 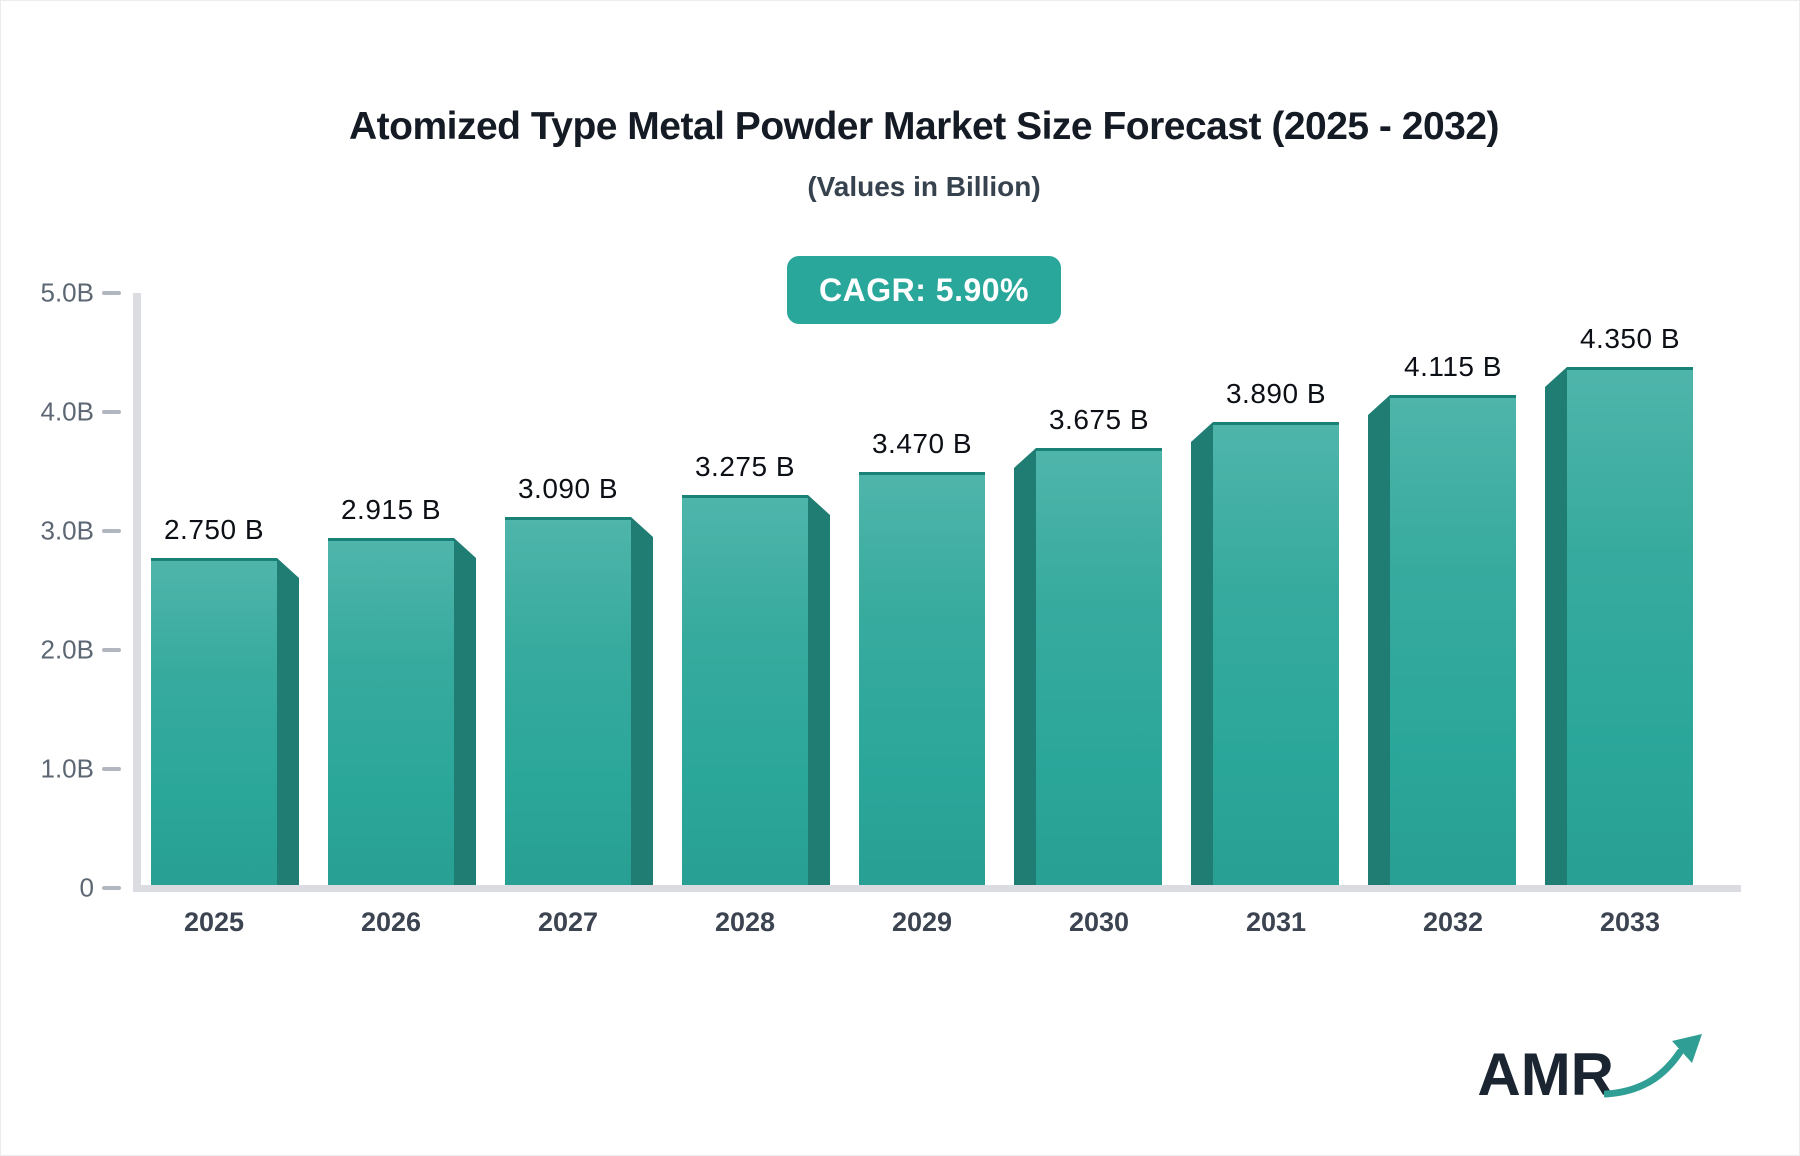 I want to click on bar-side-2027, so click(x=642, y=701).